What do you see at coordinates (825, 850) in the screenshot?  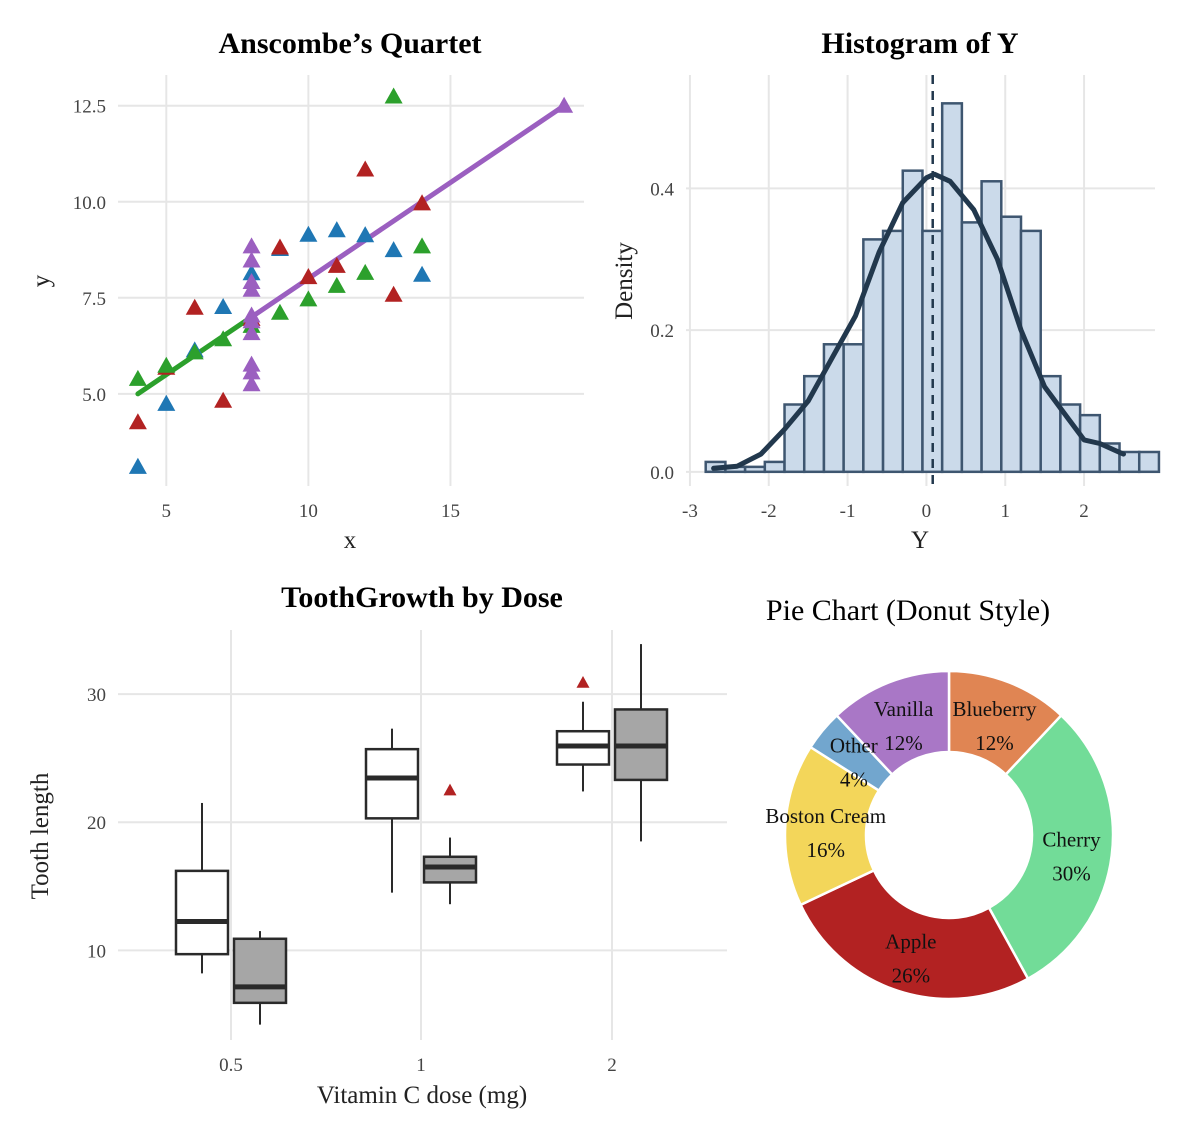 I see `donut-slice-percent: 16%` at bounding box center [825, 850].